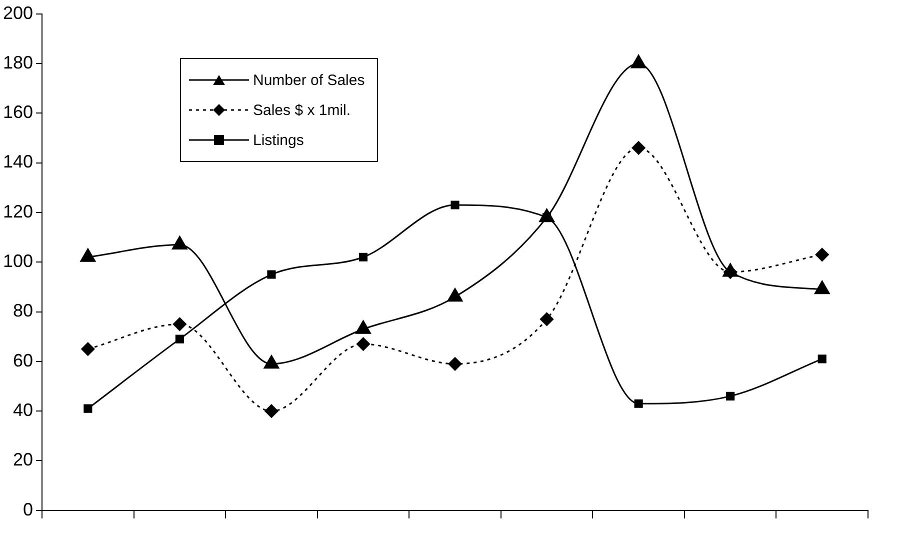 The width and height of the screenshot is (898, 546). I want to click on y-tick-label: 180, so click(18, 62).